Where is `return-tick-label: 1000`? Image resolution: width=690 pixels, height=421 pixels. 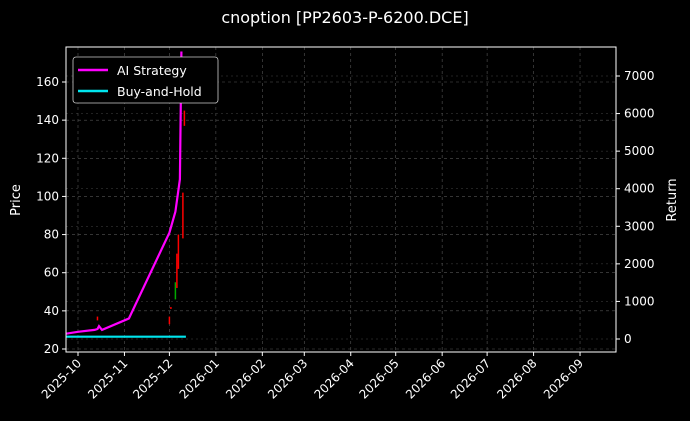
return-tick-label: 1000 is located at coordinates (639, 301).